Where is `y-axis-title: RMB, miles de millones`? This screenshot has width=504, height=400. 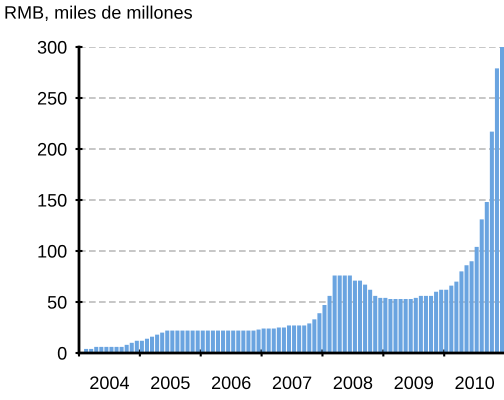 y-axis-title: RMB, miles de millones is located at coordinates (98, 13).